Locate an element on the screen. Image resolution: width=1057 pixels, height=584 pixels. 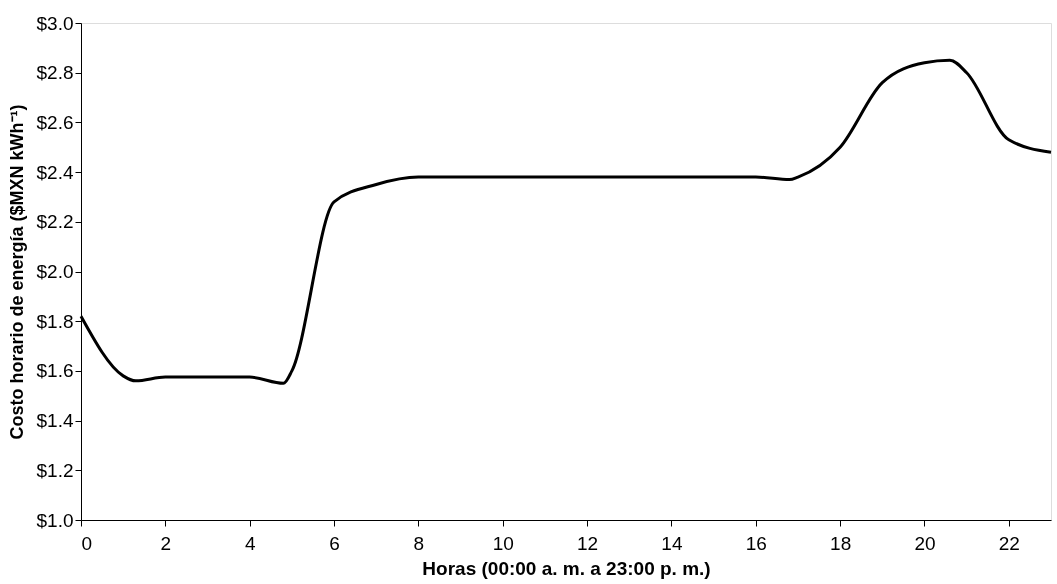
x-axis-title: Horas (00:00 a. m. a 23:00 p. m.) is located at coordinates (566, 568).